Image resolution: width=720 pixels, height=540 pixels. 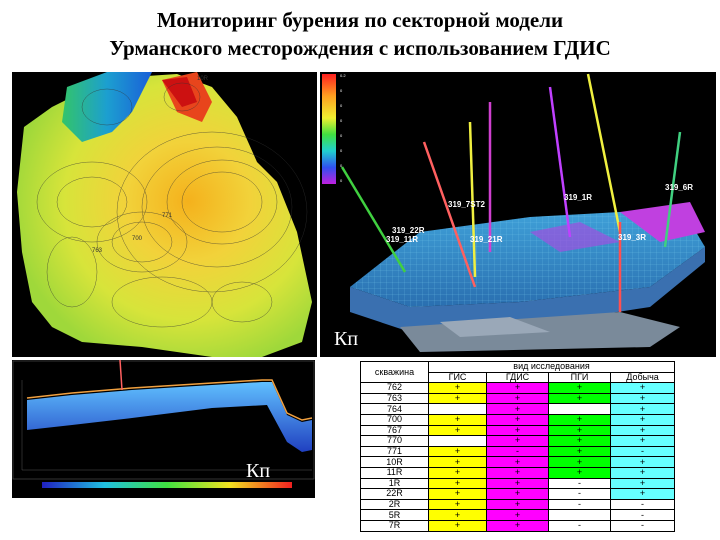 I want to click on table-cell-well: 763, so click(x=394, y=398).